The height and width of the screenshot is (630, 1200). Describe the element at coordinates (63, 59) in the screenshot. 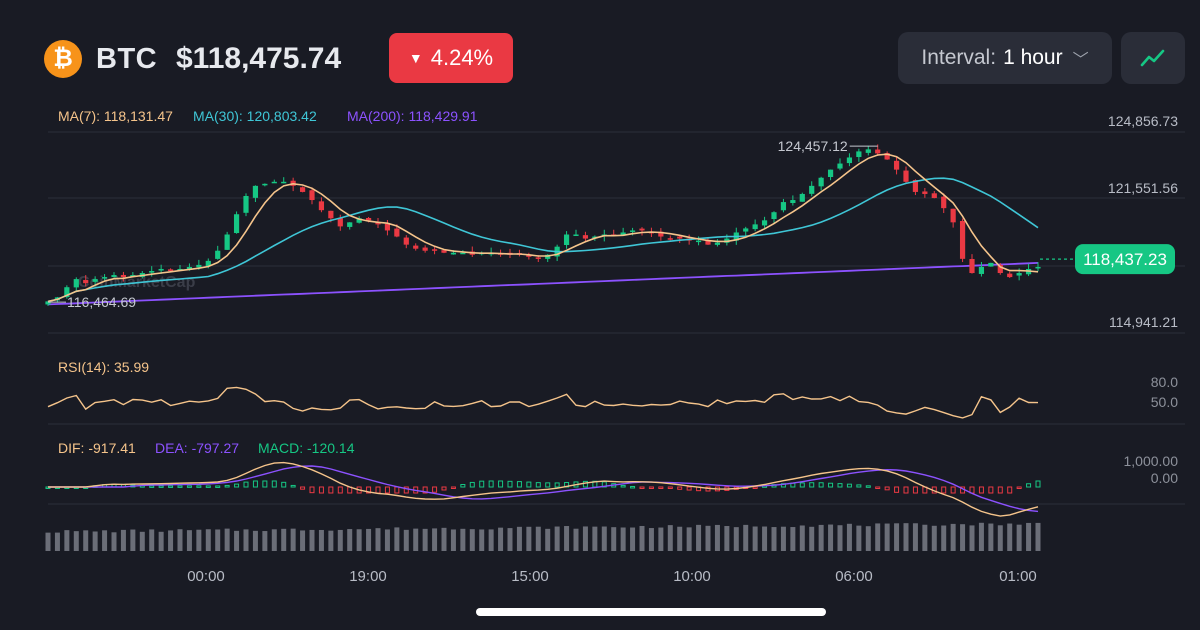

I see `bitcoin-icon: ₿` at that location.